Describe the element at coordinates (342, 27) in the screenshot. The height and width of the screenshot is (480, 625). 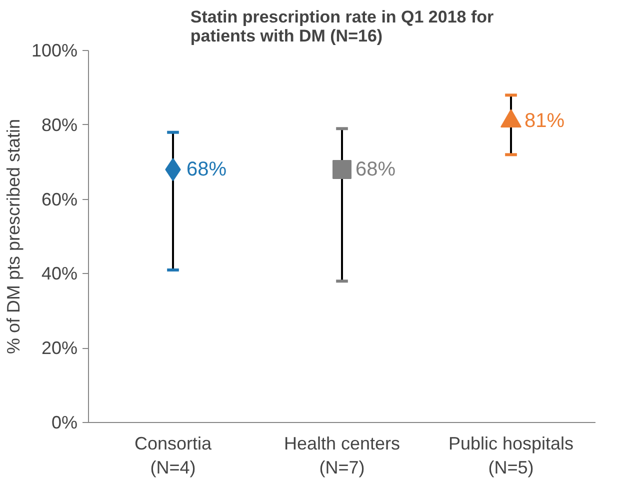
I see `chart-title: Statin prescription rate in Q1 2018 for patients with DM (N=16)` at that location.